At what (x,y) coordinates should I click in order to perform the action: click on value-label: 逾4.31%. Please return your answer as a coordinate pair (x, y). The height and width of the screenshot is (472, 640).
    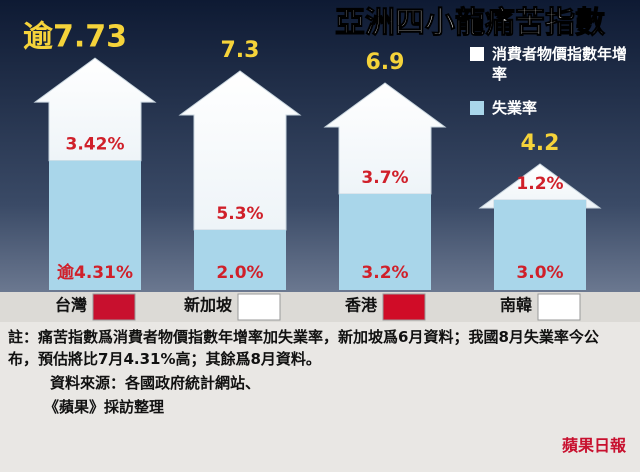
    Looking at the image, I should click on (95, 272).